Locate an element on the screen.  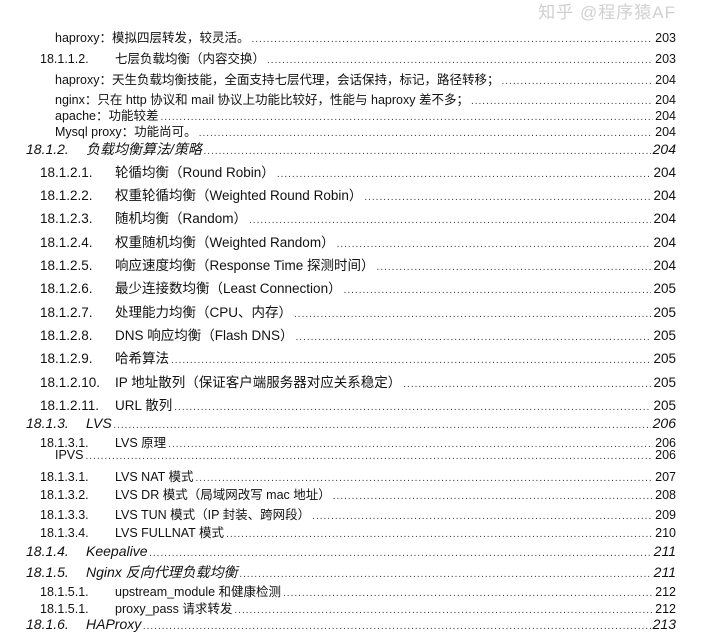
toc-entry: 18.1.2.2. 权重轮循均衡（Weighted Round Robin） 204 is located at coordinates (338, 194).